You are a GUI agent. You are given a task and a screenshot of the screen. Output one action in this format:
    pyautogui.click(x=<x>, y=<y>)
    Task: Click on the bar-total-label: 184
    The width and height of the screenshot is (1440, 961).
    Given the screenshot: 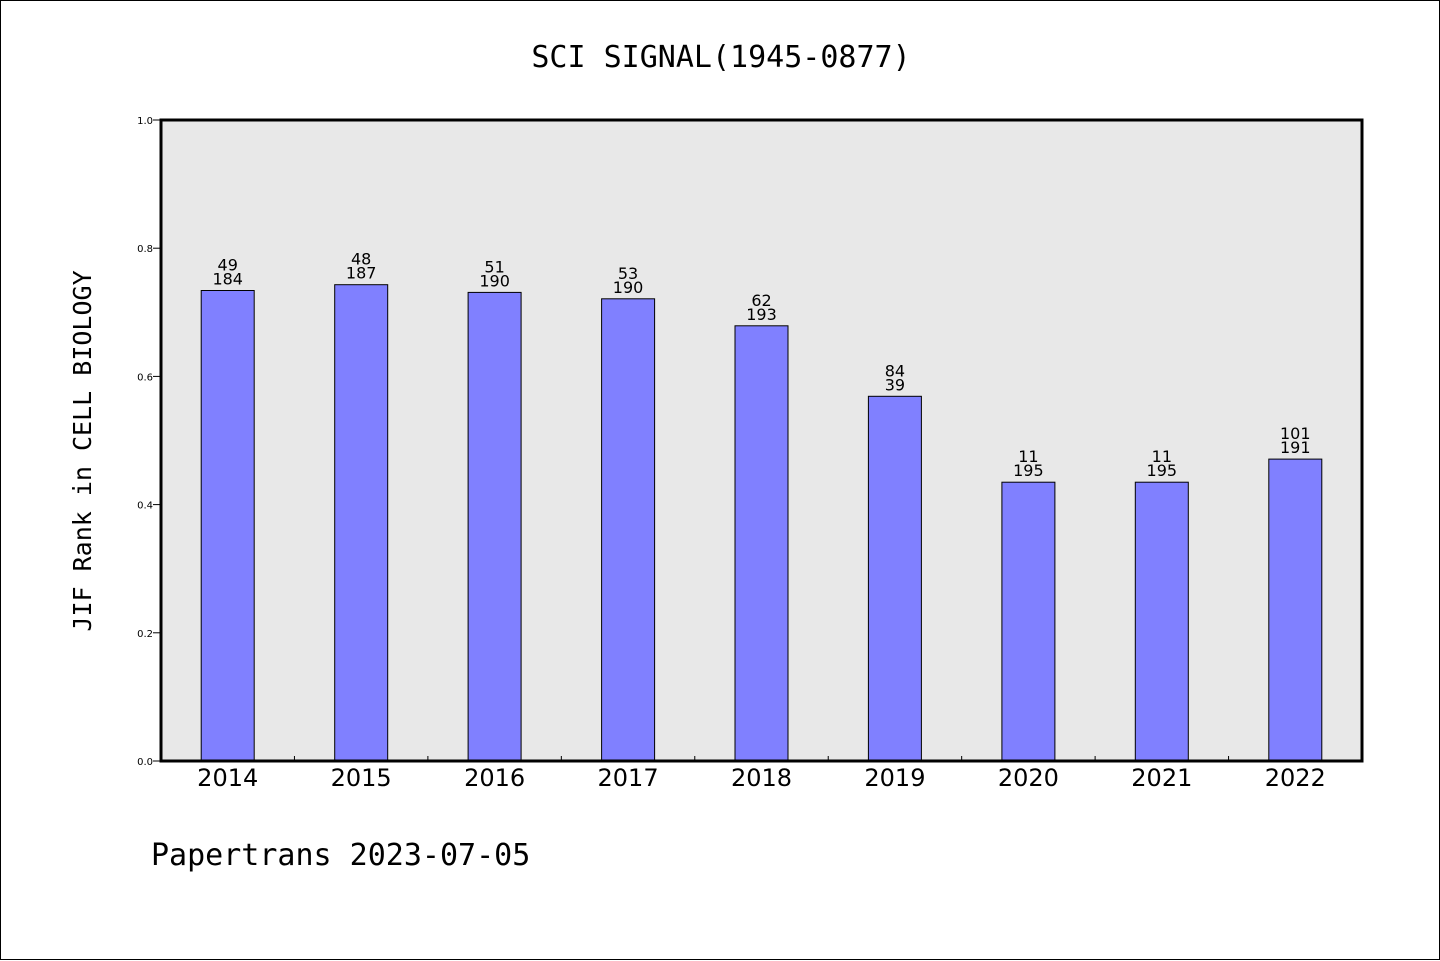 What is the action you would take?
    pyautogui.click(x=227, y=279)
    